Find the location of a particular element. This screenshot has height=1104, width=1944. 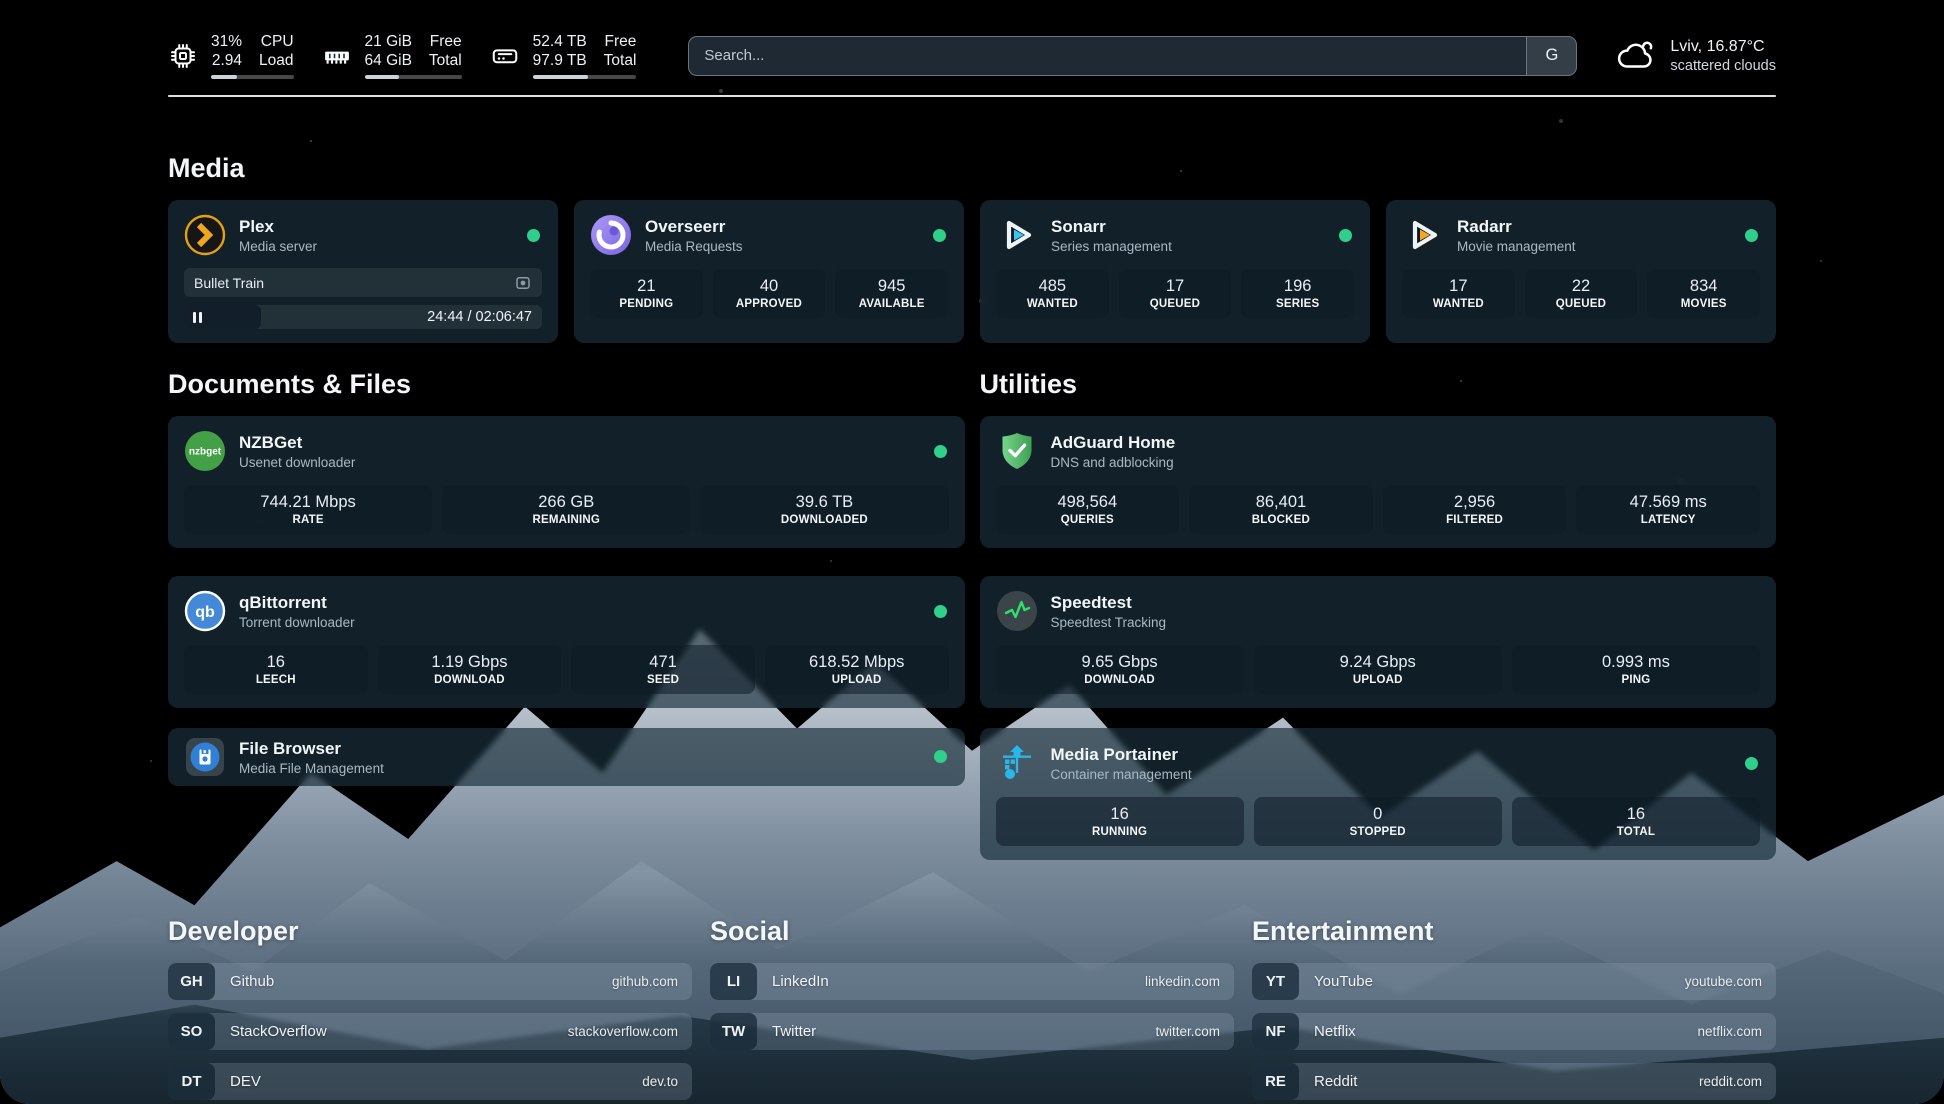

stat-box: 618.52 Mbps UPLOAD is located at coordinates (856, 669).